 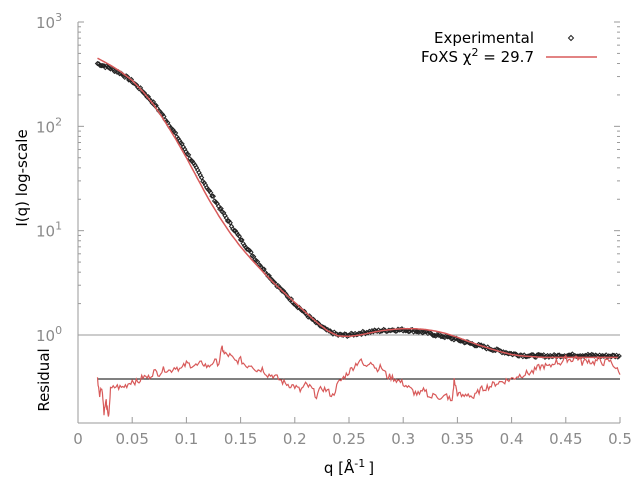 What do you see at coordinates (571, 38) in the screenshot?
I see `legend-marker-experimental` at bounding box center [571, 38].